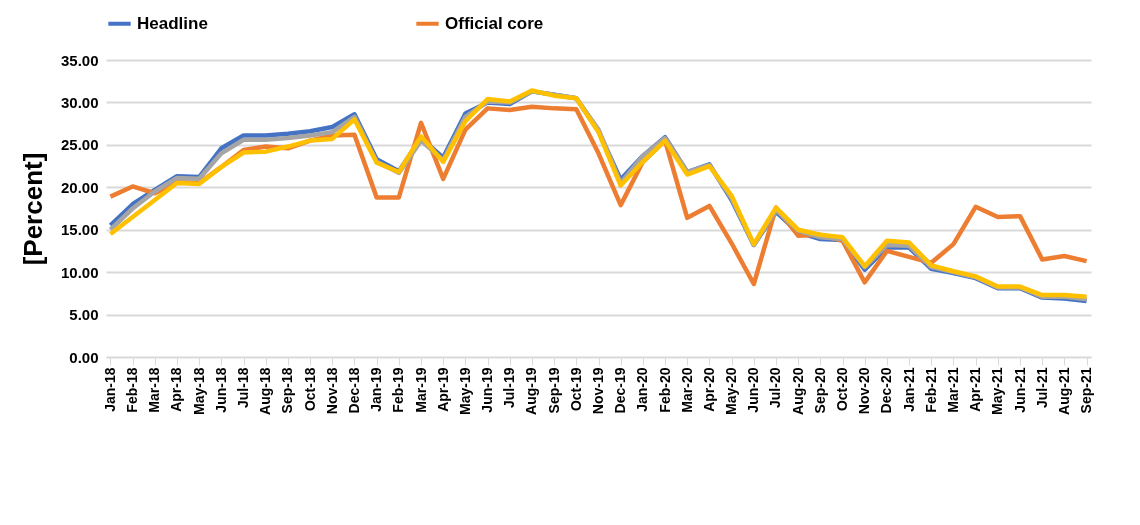 The image size is (1140, 525). Describe the element at coordinates (864, 391) in the screenshot. I see `x-tick-label: Nov-20` at that location.